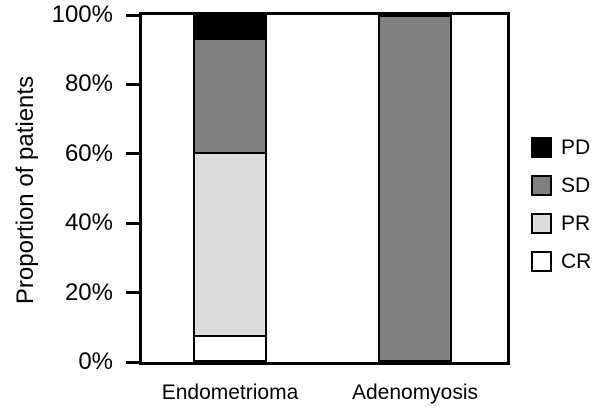  What do you see at coordinates (88, 84) in the screenshot?
I see `y-tick-label: 80%` at bounding box center [88, 84].